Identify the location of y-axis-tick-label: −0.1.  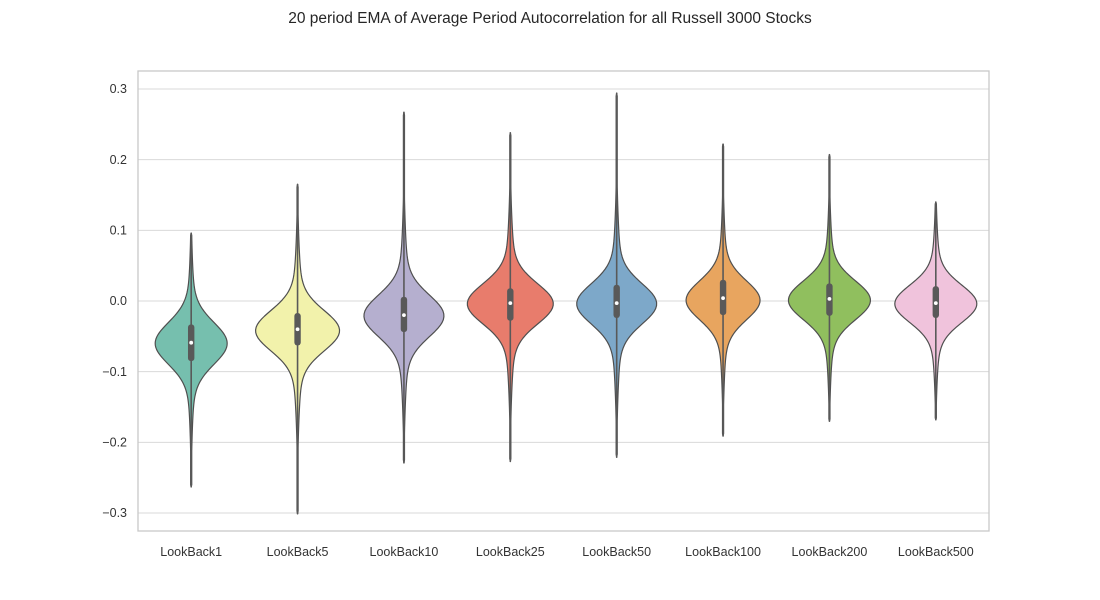
(114, 372).